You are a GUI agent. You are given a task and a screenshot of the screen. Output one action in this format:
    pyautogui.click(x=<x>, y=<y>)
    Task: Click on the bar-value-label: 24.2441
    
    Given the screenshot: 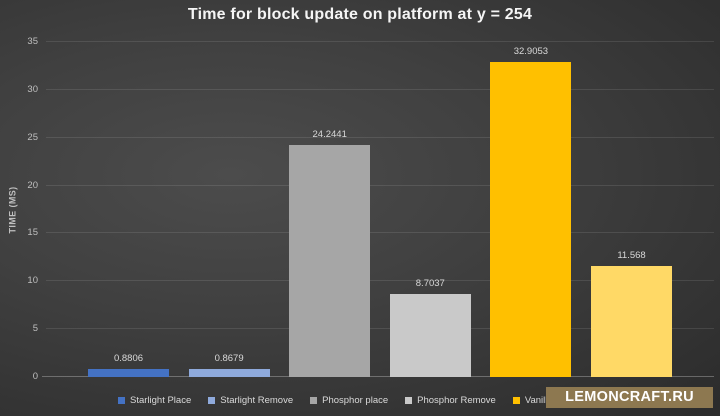 What is the action you would take?
    pyautogui.click(x=329, y=134)
    